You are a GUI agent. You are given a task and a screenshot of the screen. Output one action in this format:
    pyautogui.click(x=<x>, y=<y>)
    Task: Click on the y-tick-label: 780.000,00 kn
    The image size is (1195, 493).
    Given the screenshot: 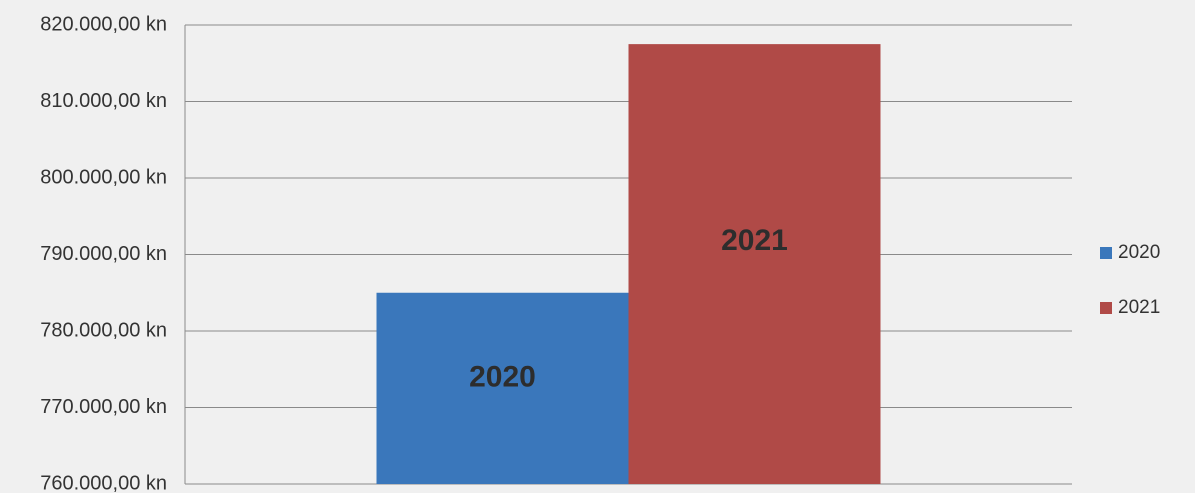 What is the action you would take?
    pyautogui.click(x=103, y=330)
    